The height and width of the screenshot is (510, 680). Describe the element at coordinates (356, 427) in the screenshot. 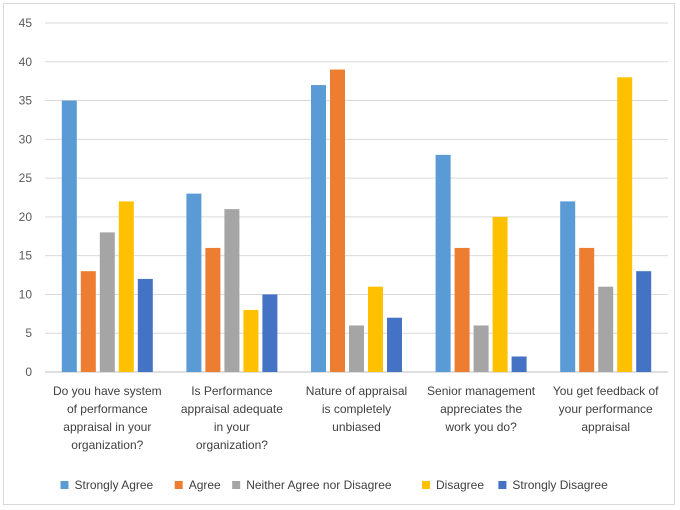

I see `category-label-line: unbiased` at that location.